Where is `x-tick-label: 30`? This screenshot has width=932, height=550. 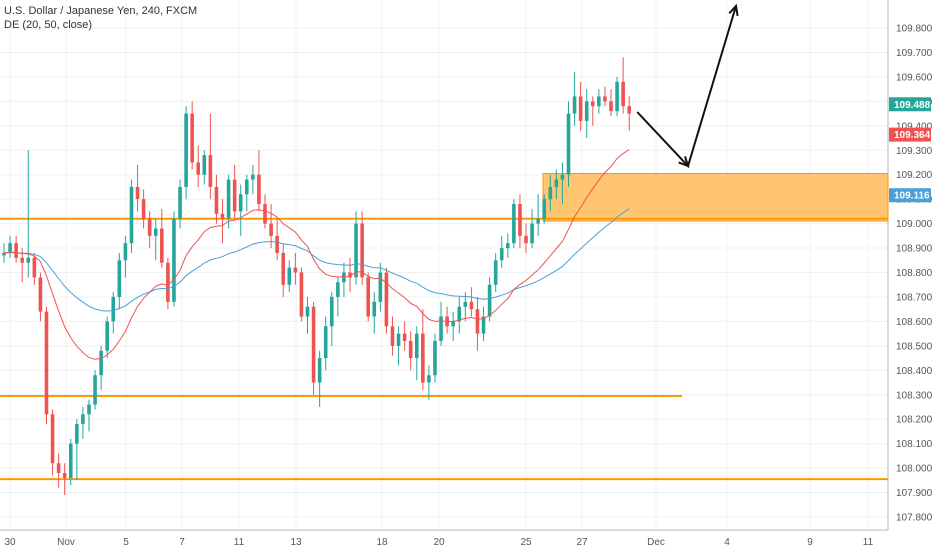
x-tick-label: 30 is located at coordinates (10, 542).